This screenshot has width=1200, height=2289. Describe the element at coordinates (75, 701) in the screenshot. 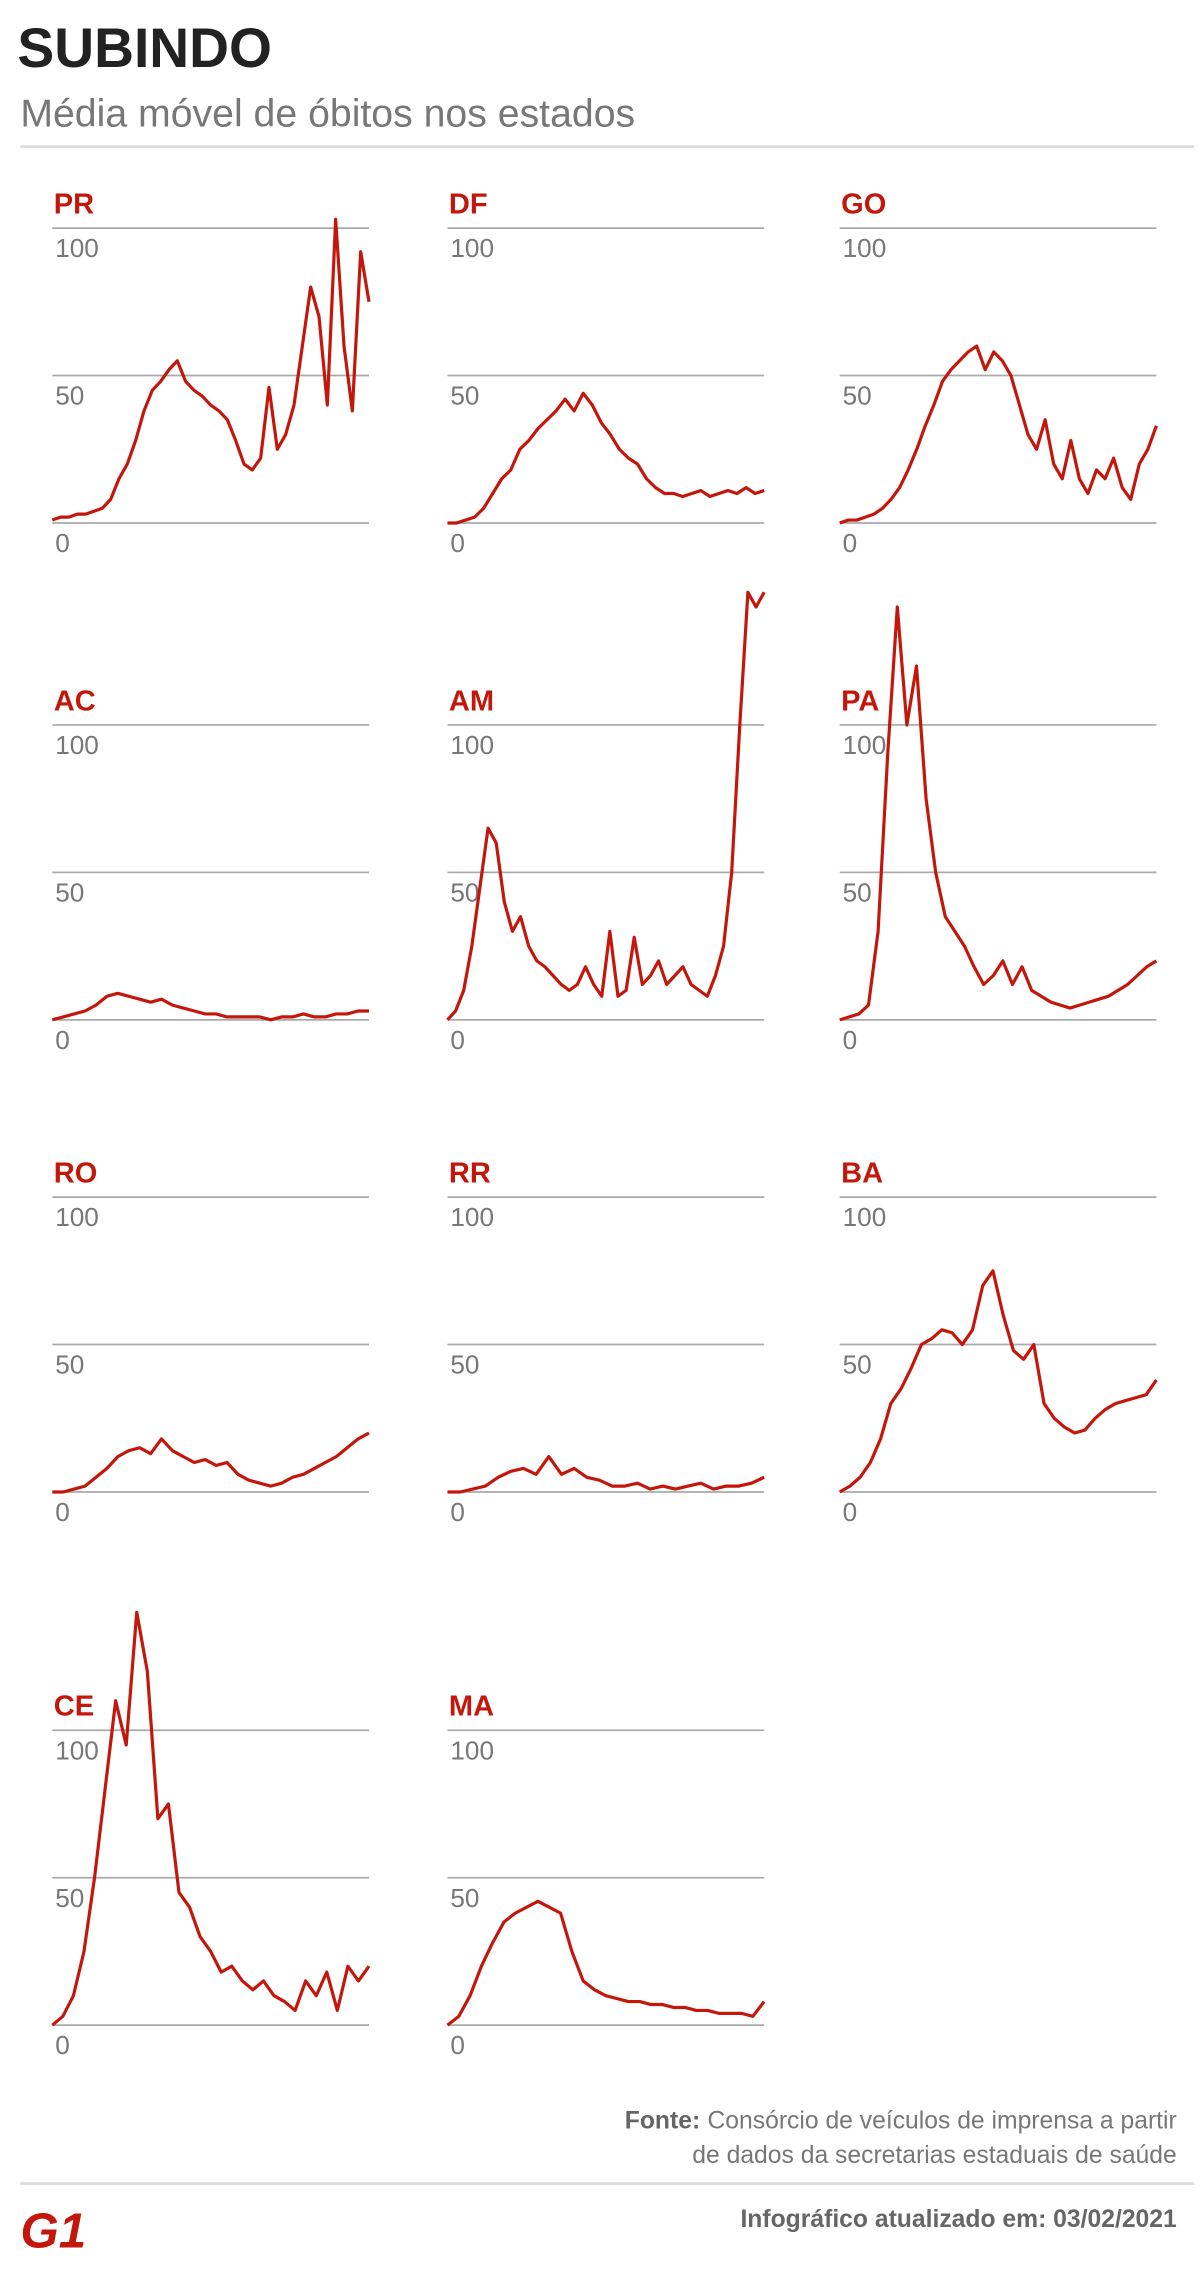

I see `panel-title: AC` at that location.